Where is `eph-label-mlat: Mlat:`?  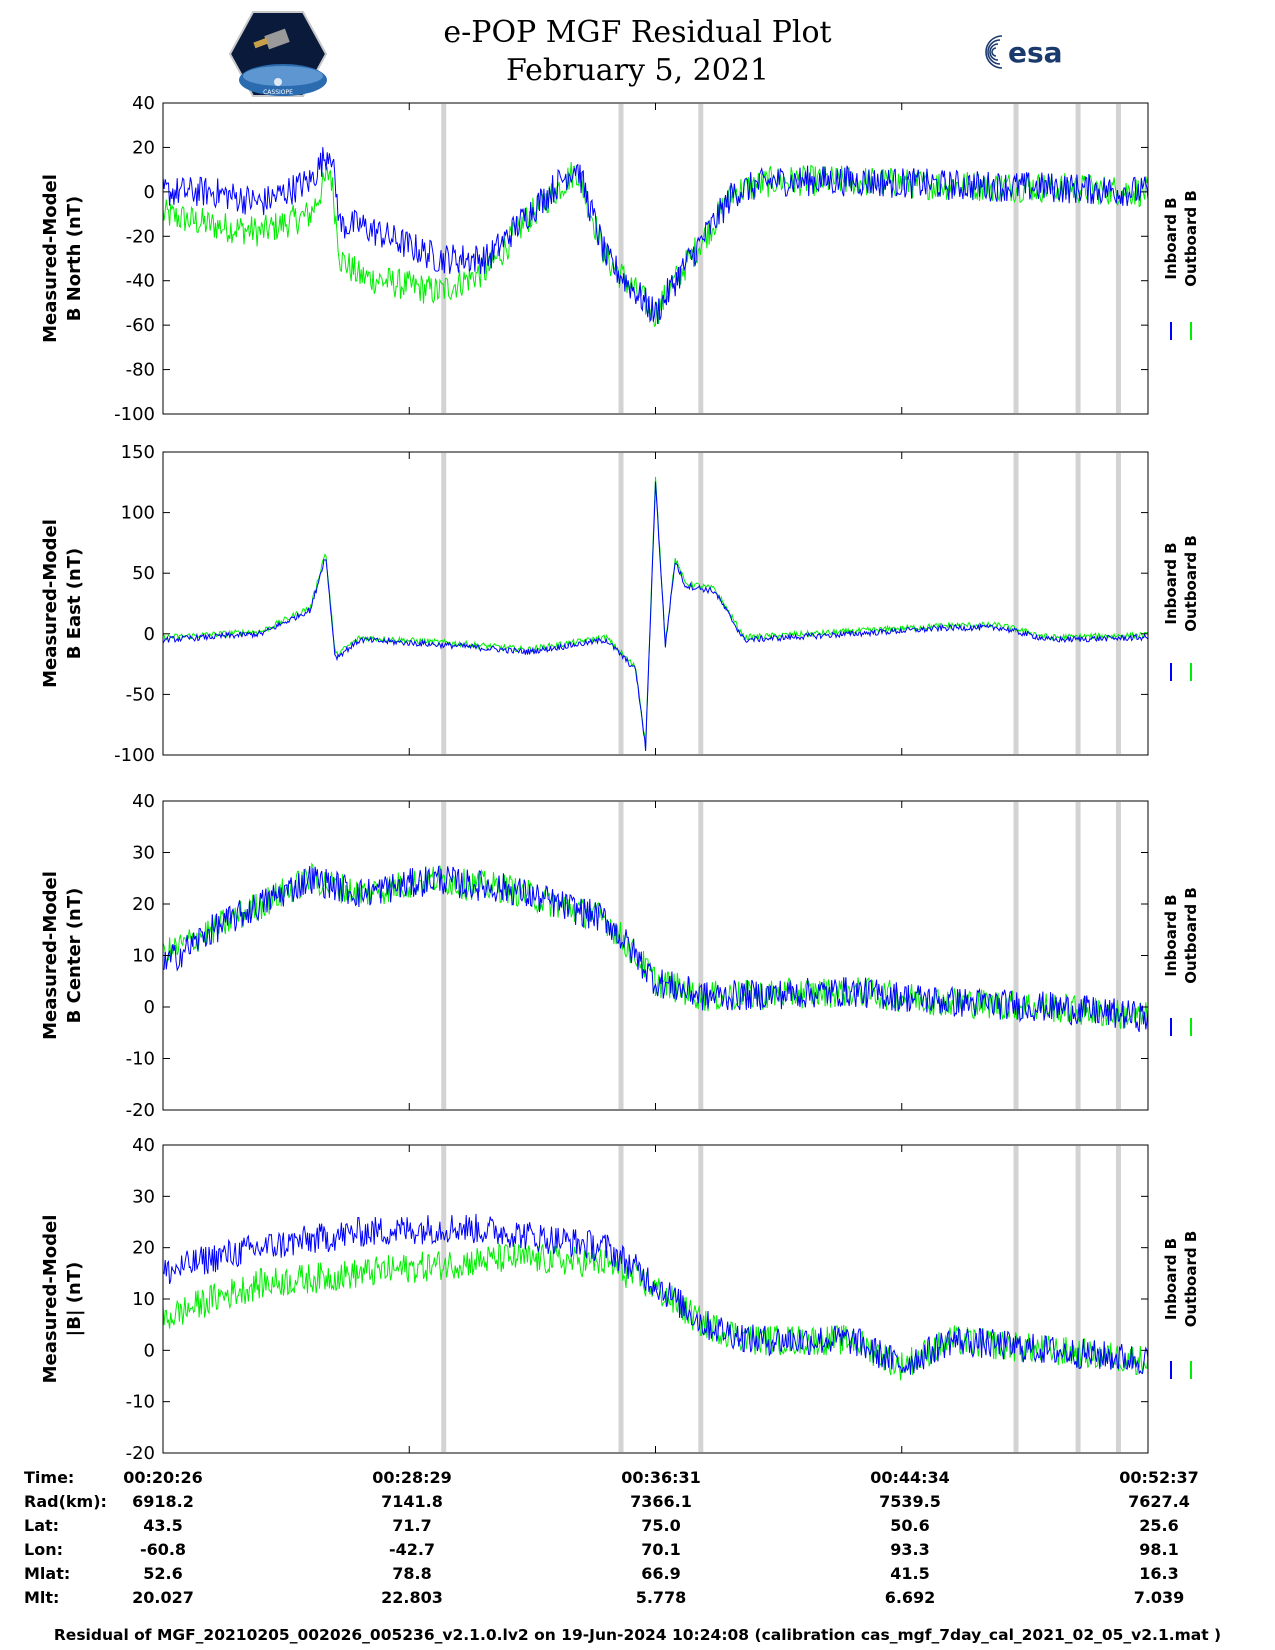 eph-label-mlat: Mlat: is located at coordinates (47, 1573).